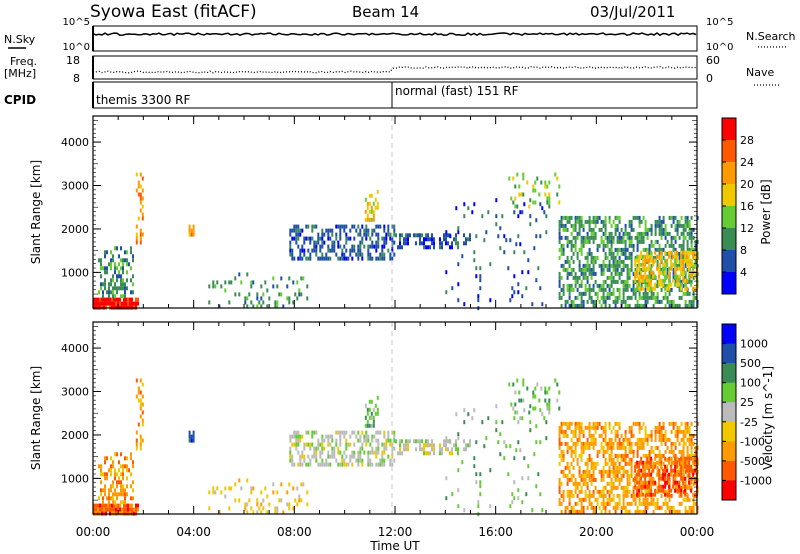  I want to click on figure-title: Syowa East (fitACF), so click(173, 12).